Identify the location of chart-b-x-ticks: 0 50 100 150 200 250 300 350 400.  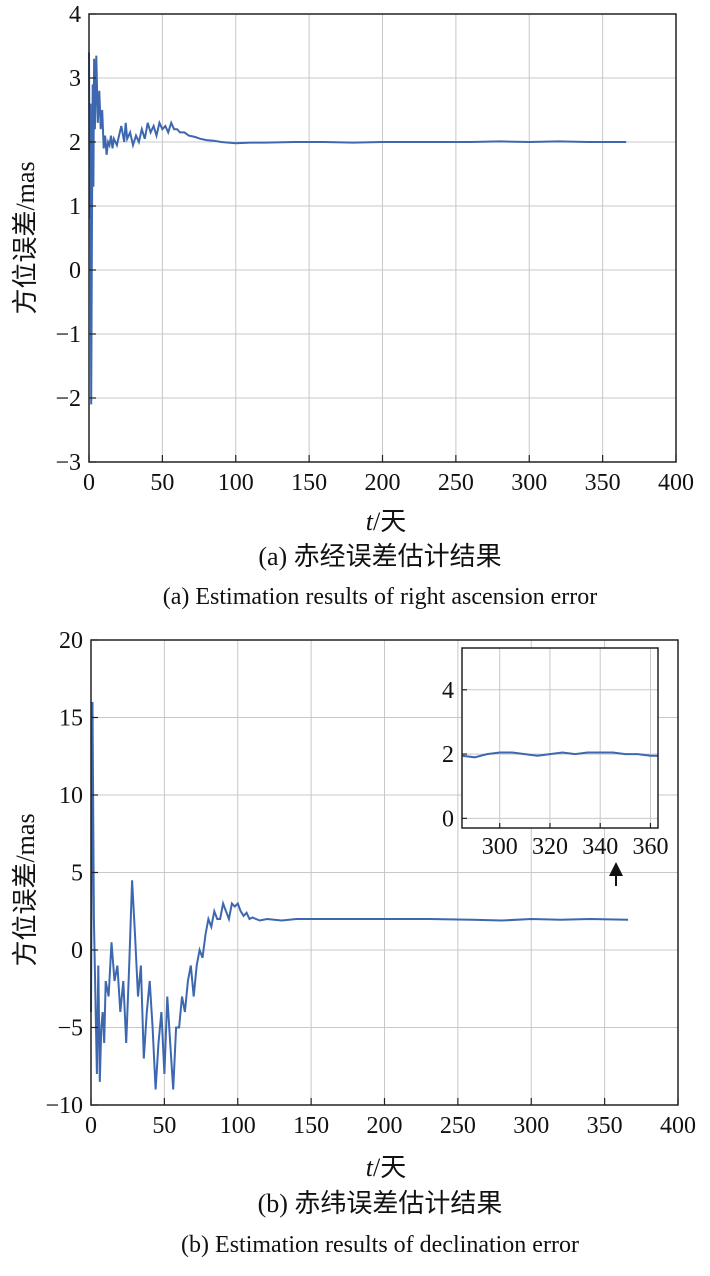
(390, 1118).